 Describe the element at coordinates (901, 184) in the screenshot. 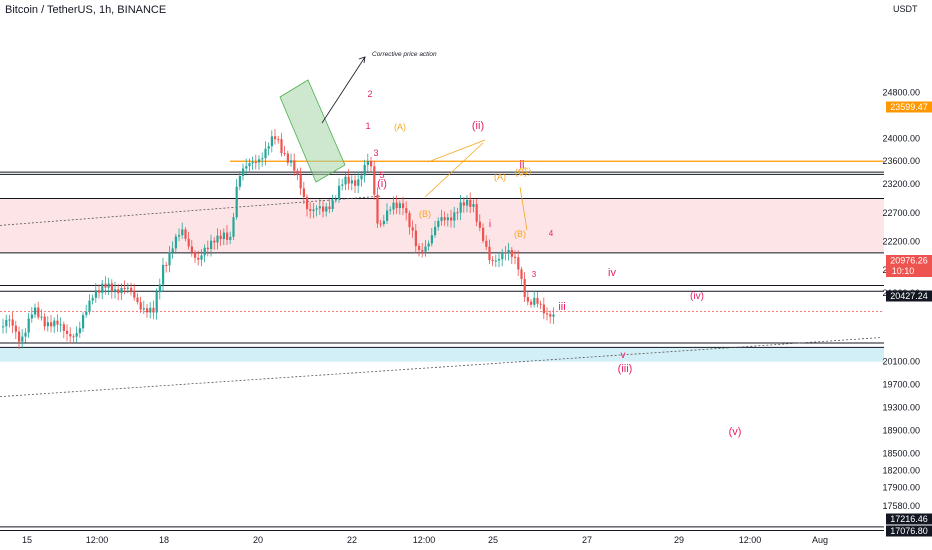

I see `y-tick-label: 23200.00` at that location.